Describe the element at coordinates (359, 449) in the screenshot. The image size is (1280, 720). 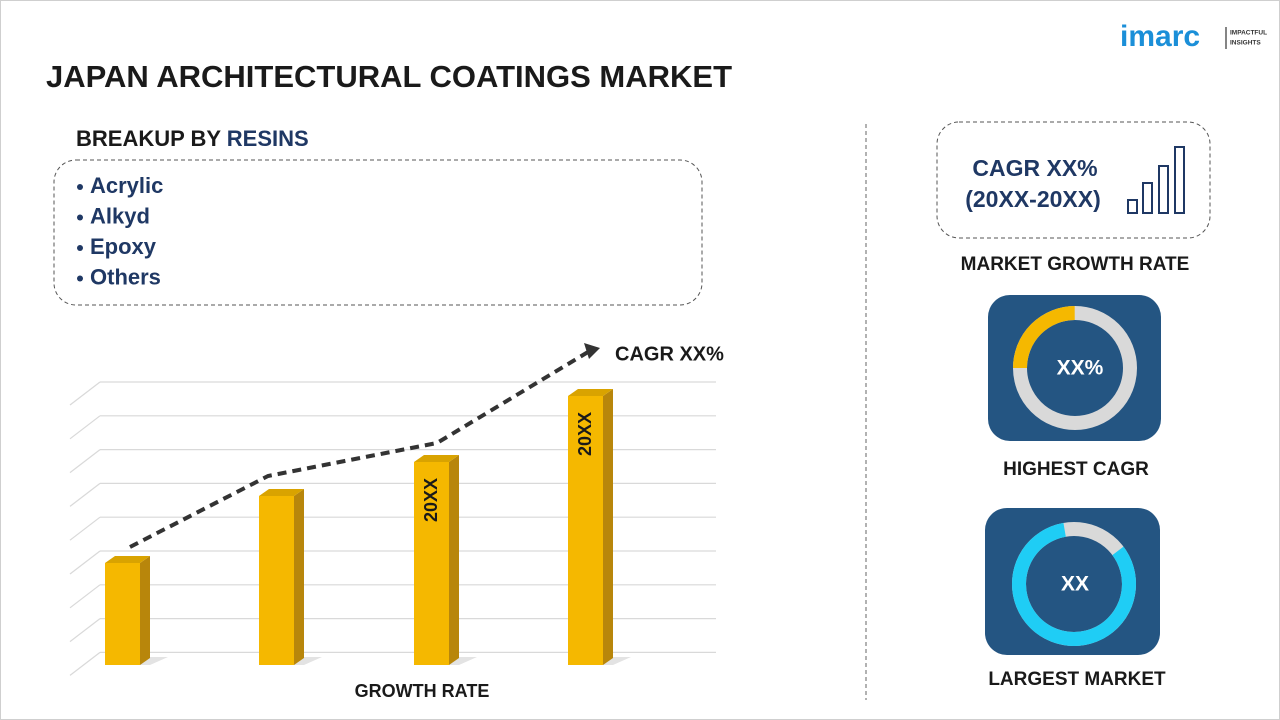
I see `trend-line` at that location.